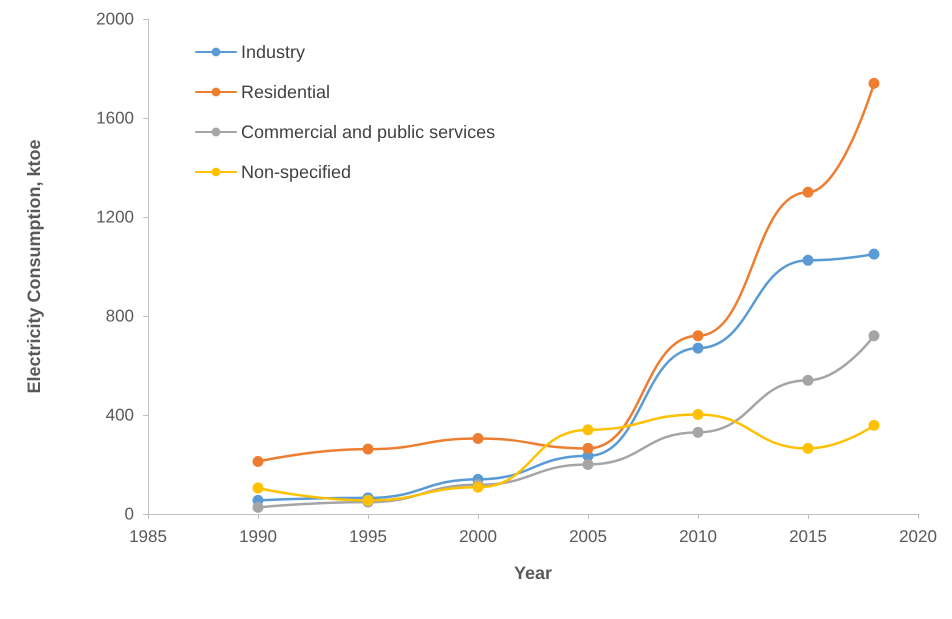 This screenshot has height=619, width=952. What do you see at coordinates (588, 536) in the screenshot?
I see `x-tick-label: 2005` at bounding box center [588, 536].